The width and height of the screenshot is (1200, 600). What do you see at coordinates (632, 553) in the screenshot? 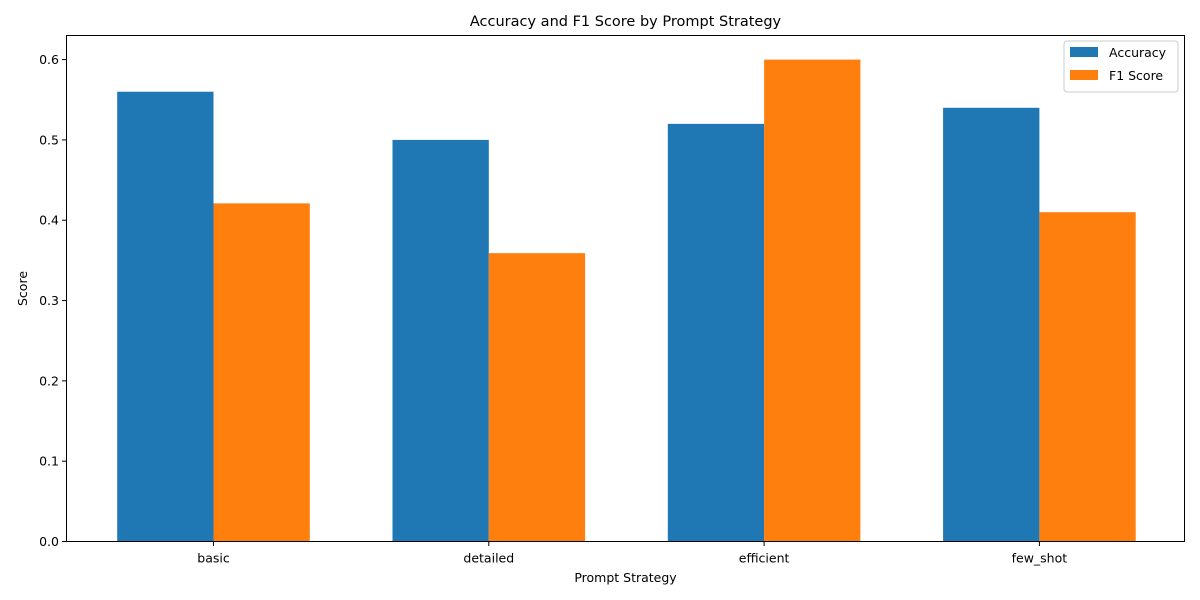
I see `x-axis: basic detailed efficient few_shot` at bounding box center [632, 553].